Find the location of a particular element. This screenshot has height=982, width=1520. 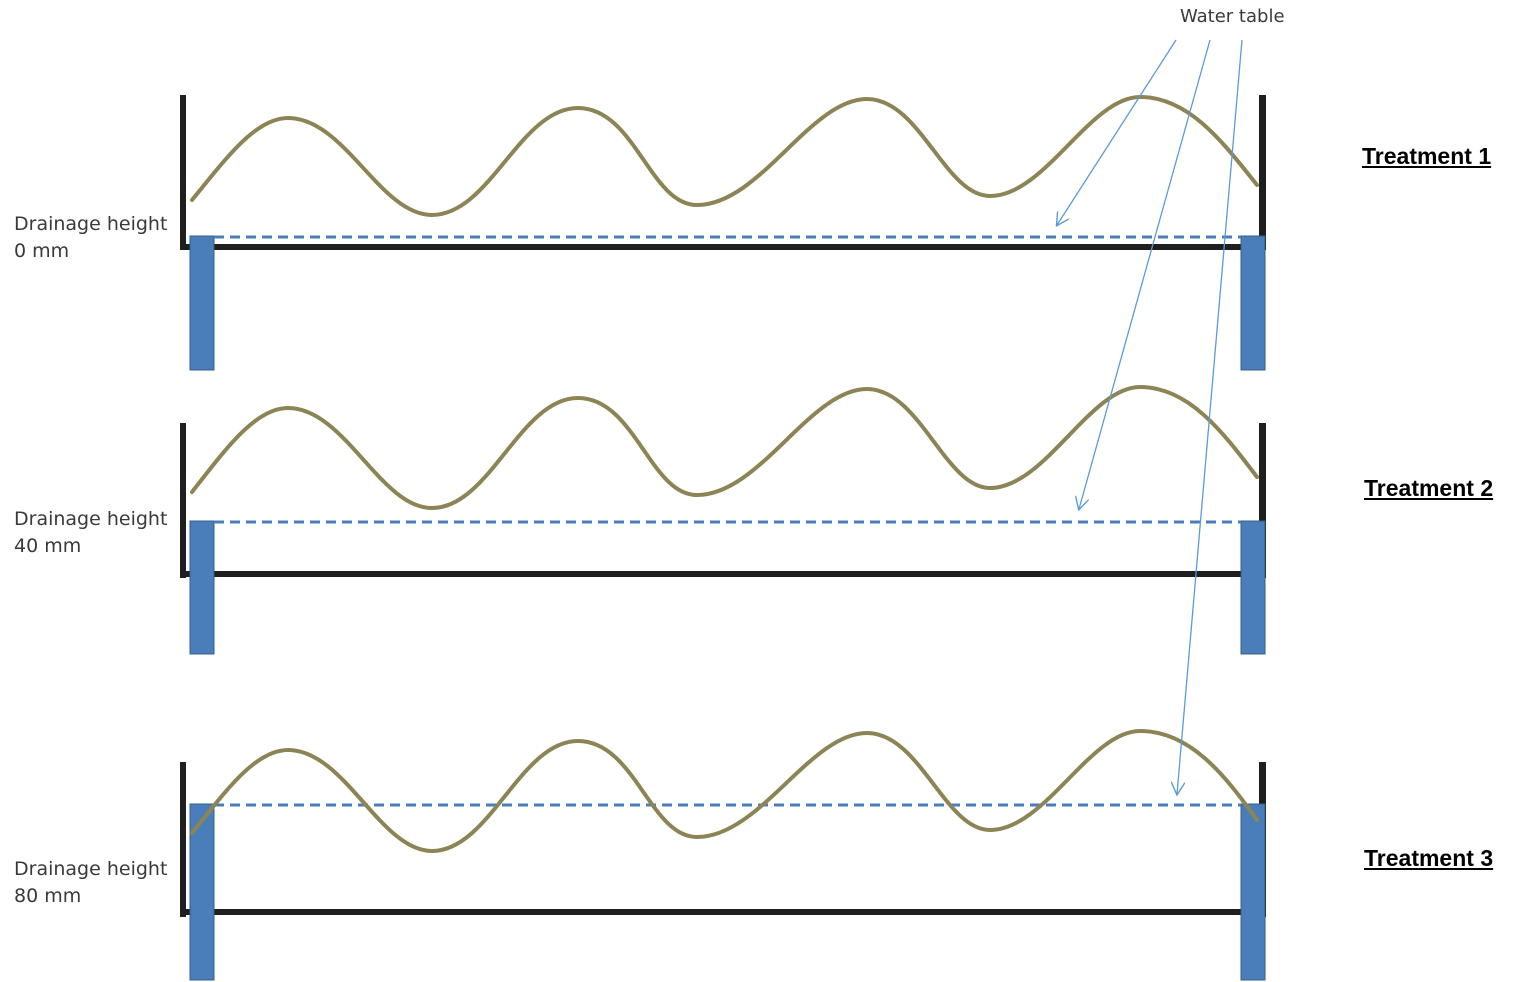

drainage-label-treatment-2: Drainage height 40 mm is located at coordinates (90, 533).